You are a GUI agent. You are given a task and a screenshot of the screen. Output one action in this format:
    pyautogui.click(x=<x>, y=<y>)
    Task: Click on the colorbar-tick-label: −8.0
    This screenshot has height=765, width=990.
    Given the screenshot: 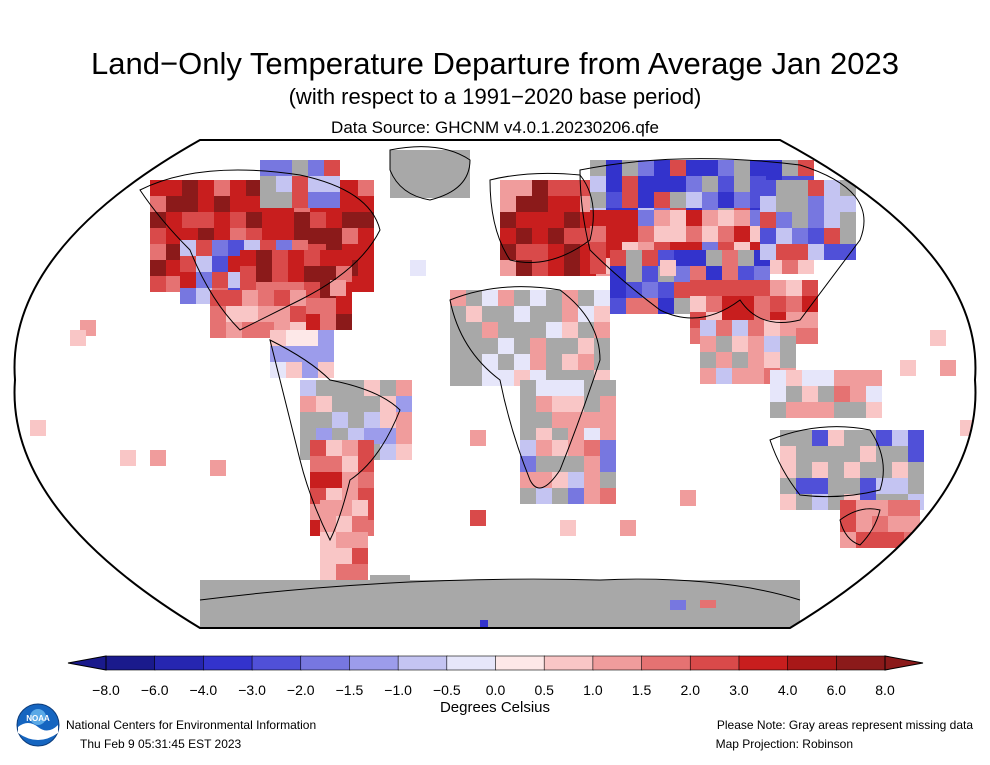 What is the action you would take?
    pyautogui.click(x=106, y=690)
    